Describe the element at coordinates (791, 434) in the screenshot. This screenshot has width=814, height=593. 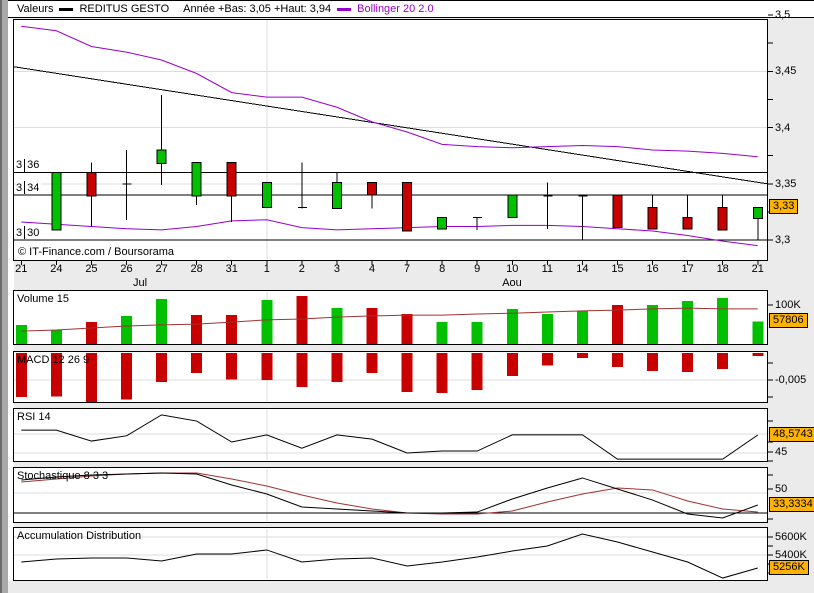
I see `last-value-badge: 48,5743` at that location.